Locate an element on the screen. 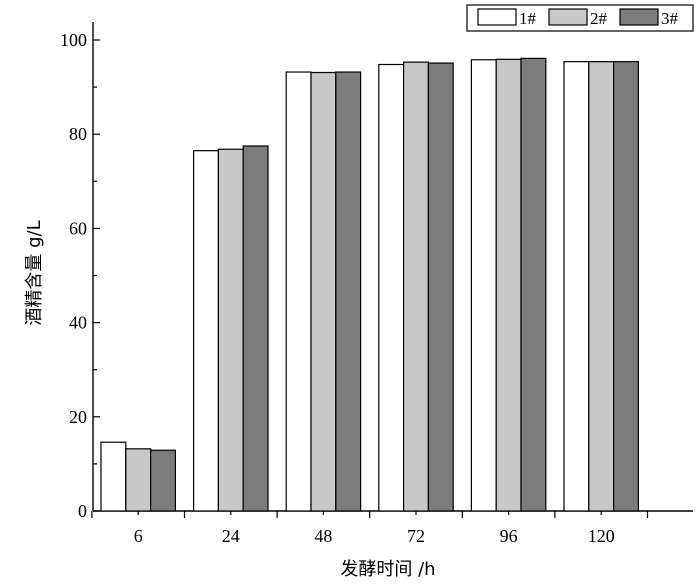  y-tick-label: 80 is located at coordinates (78, 134).